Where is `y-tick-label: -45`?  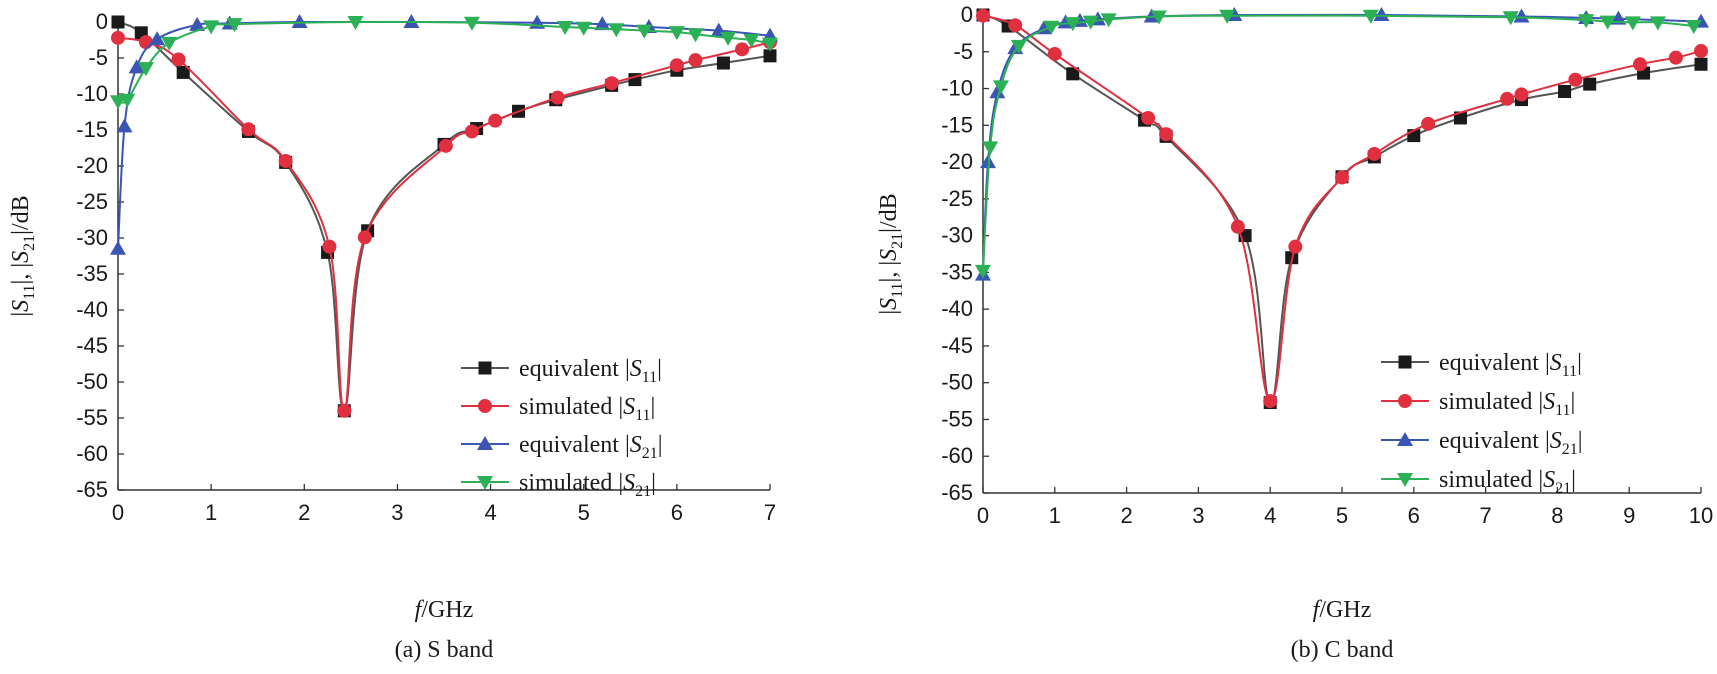
y-tick-label: -45 is located at coordinates (92, 345).